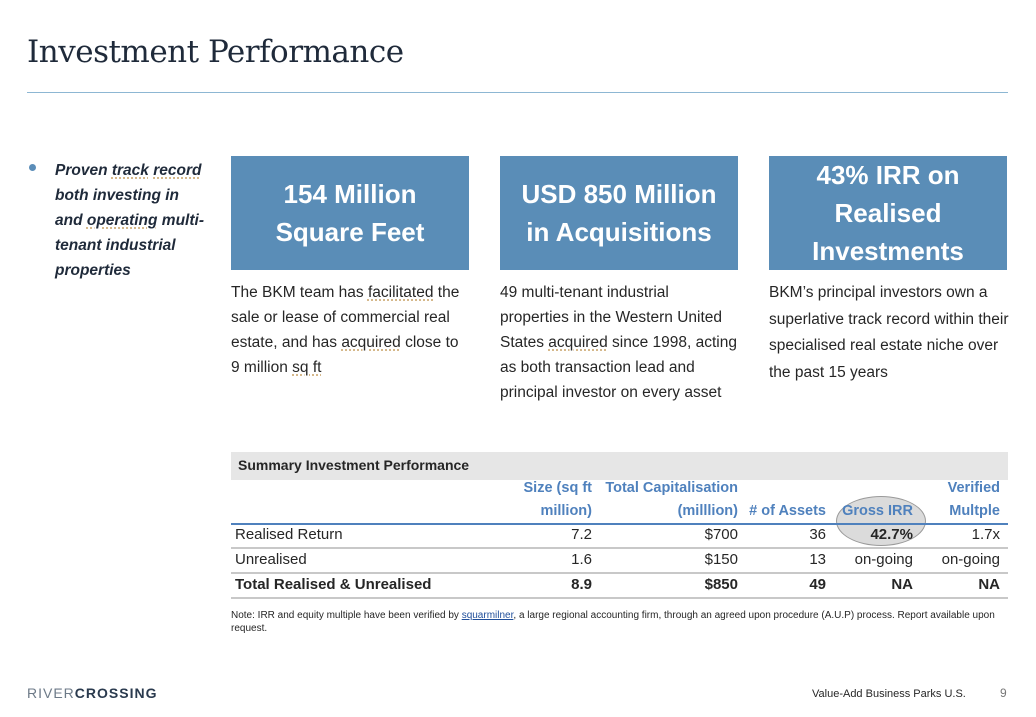  I want to click on highlight-circle, so click(881, 521).